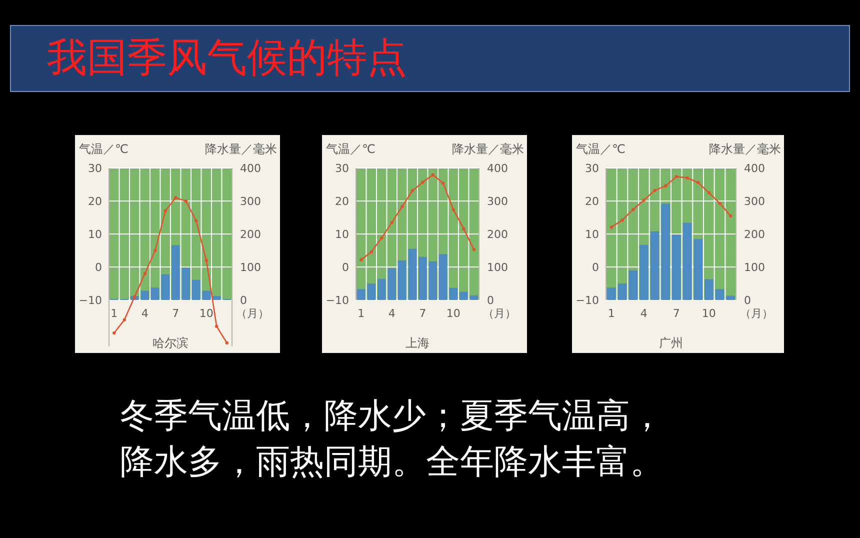 The width and height of the screenshot is (860, 538). Describe the element at coordinates (392, 439) in the screenshot. I see `text: 冬季气温低，降水少；夏季气温高，降水多，雨热同期。全年降水丰富。` at that location.